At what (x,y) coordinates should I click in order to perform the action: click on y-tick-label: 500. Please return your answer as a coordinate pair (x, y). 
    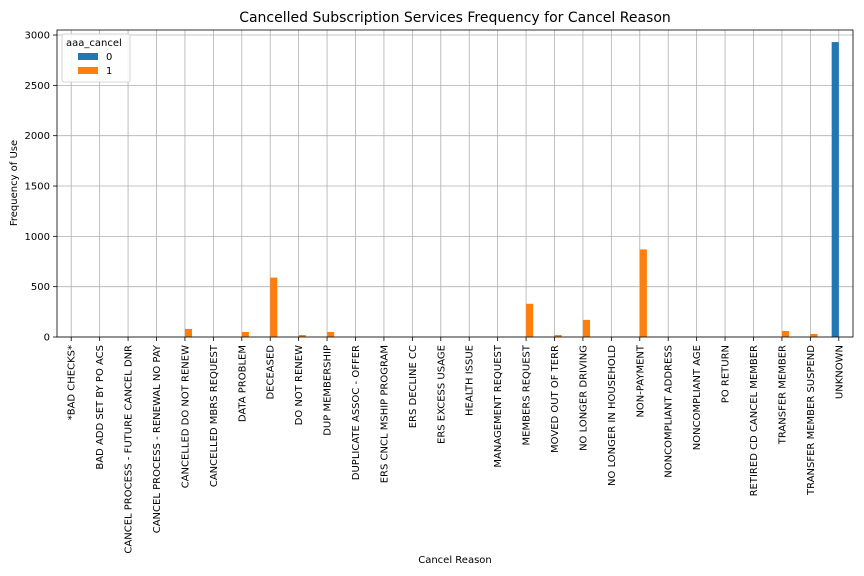
    Looking at the image, I should click on (40, 287).